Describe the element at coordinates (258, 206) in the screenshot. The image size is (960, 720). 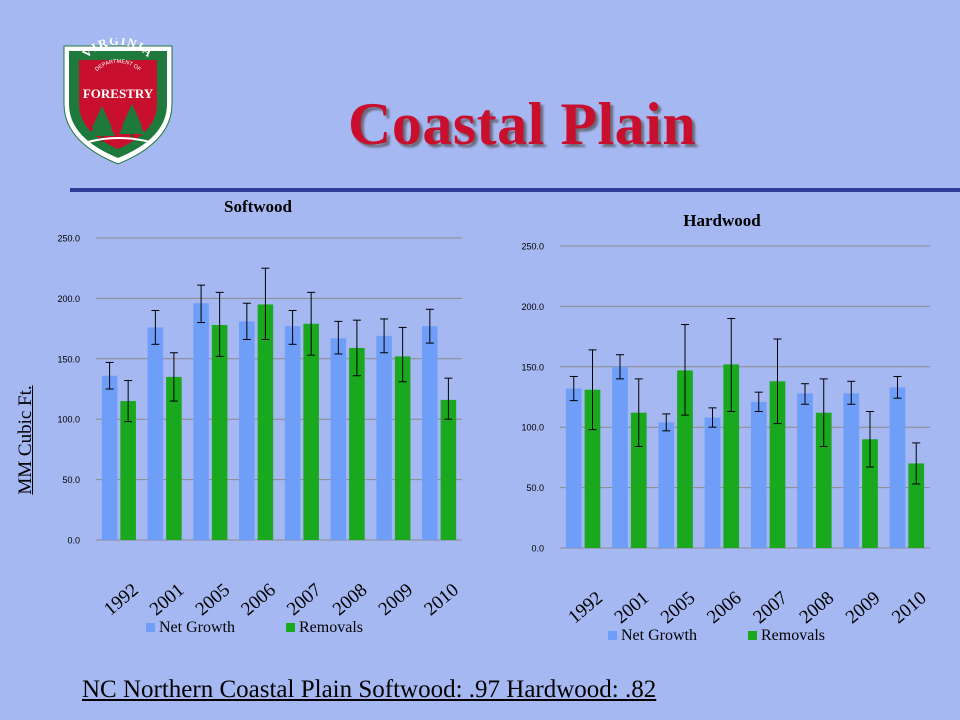
I see `chart-title: Softwood` at that location.